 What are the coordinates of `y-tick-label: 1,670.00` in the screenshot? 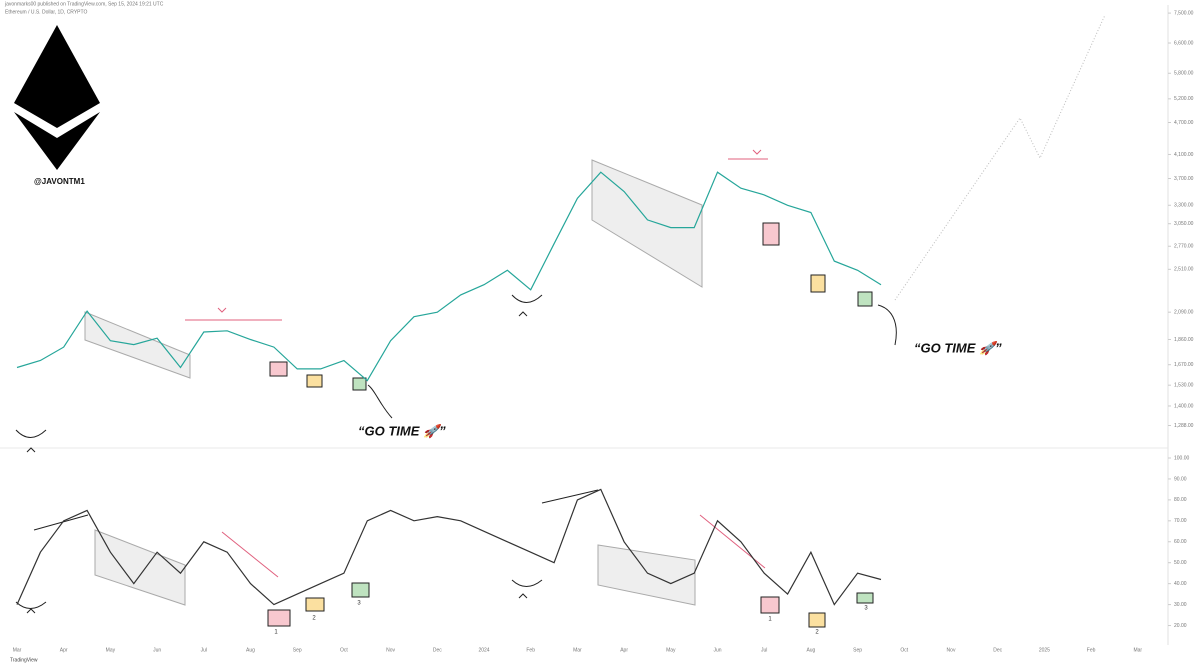 It's located at (1184, 365).